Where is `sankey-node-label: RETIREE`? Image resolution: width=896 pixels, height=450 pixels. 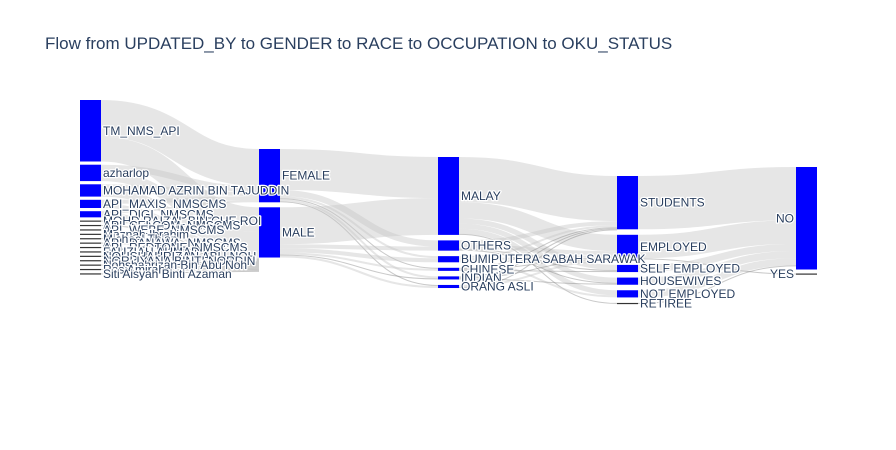
sankey-node-label: RETIREE is located at coordinates (666, 304).